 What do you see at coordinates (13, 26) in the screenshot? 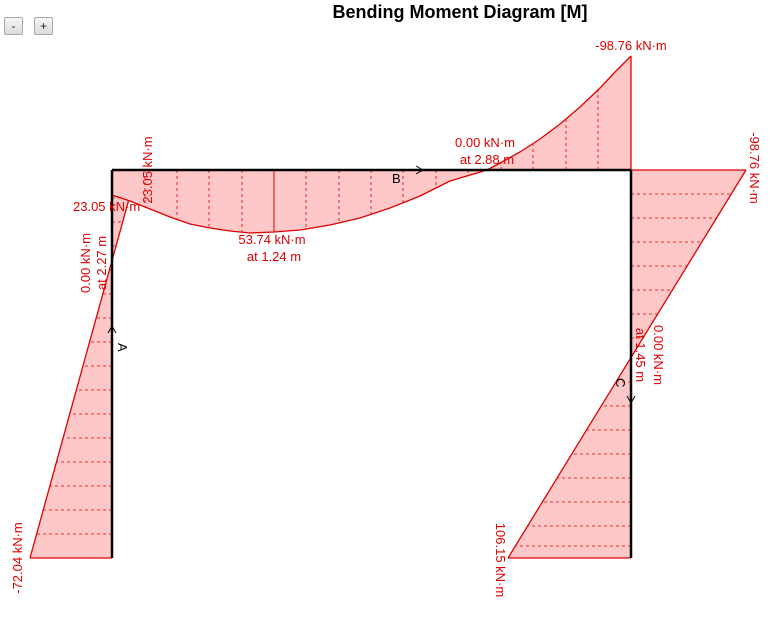
I see `zoom-out-button: -` at bounding box center [13, 26].